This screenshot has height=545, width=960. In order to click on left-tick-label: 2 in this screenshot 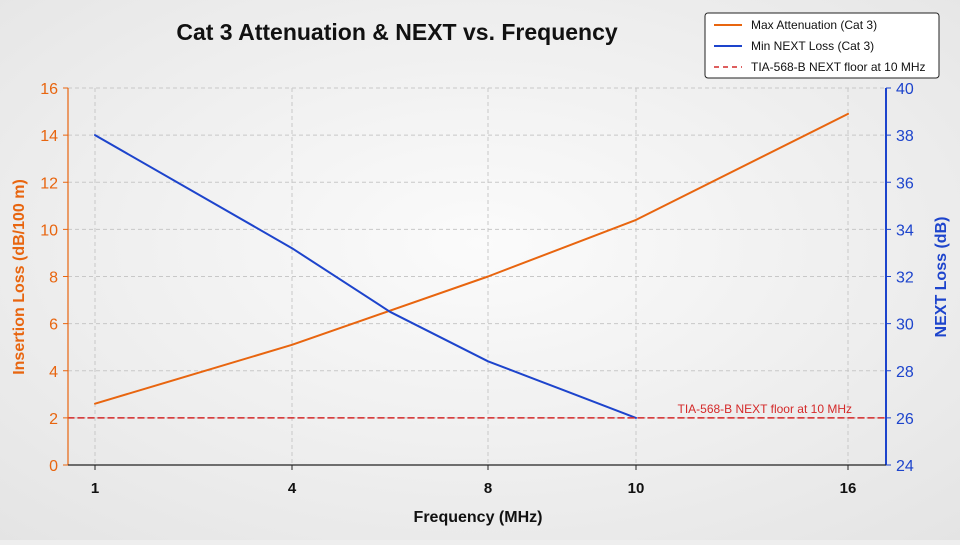, I will do `click(53, 419)`.